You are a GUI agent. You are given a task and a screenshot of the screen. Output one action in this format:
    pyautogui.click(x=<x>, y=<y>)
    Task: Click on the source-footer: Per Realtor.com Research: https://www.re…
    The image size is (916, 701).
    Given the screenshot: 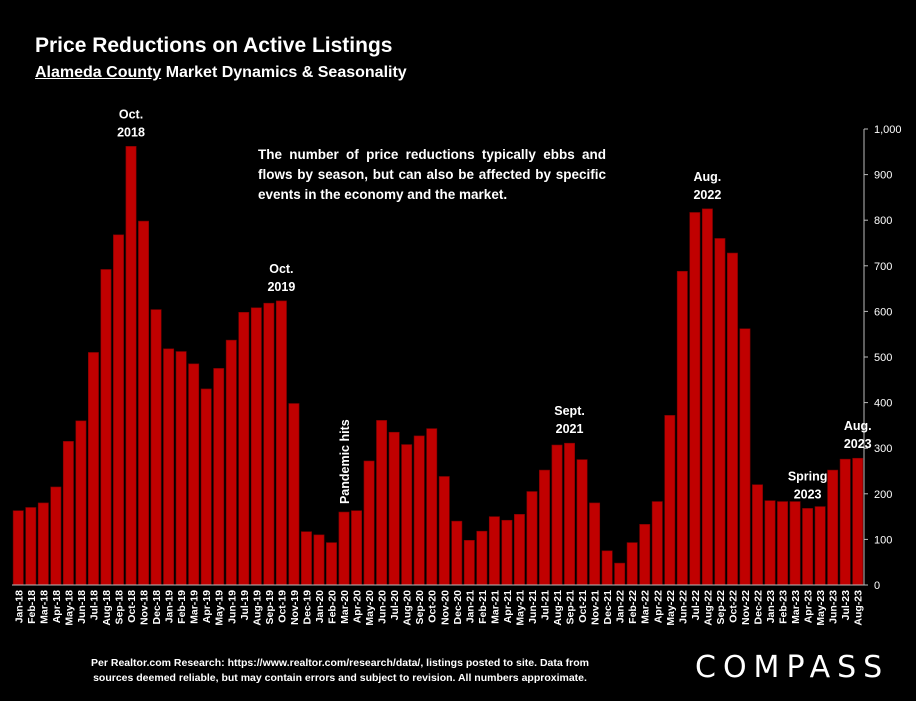 What is the action you would take?
    pyautogui.click(x=340, y=671)
    